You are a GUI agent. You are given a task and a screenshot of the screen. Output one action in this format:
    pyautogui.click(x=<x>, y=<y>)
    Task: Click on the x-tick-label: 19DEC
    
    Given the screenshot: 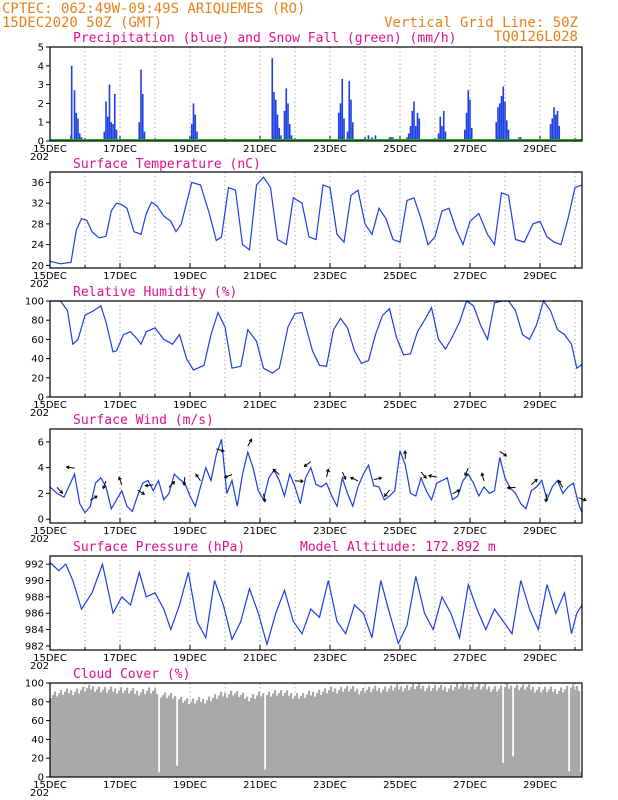 What is the action you would take?
    pyautogui.click(x=190, y=405)
    